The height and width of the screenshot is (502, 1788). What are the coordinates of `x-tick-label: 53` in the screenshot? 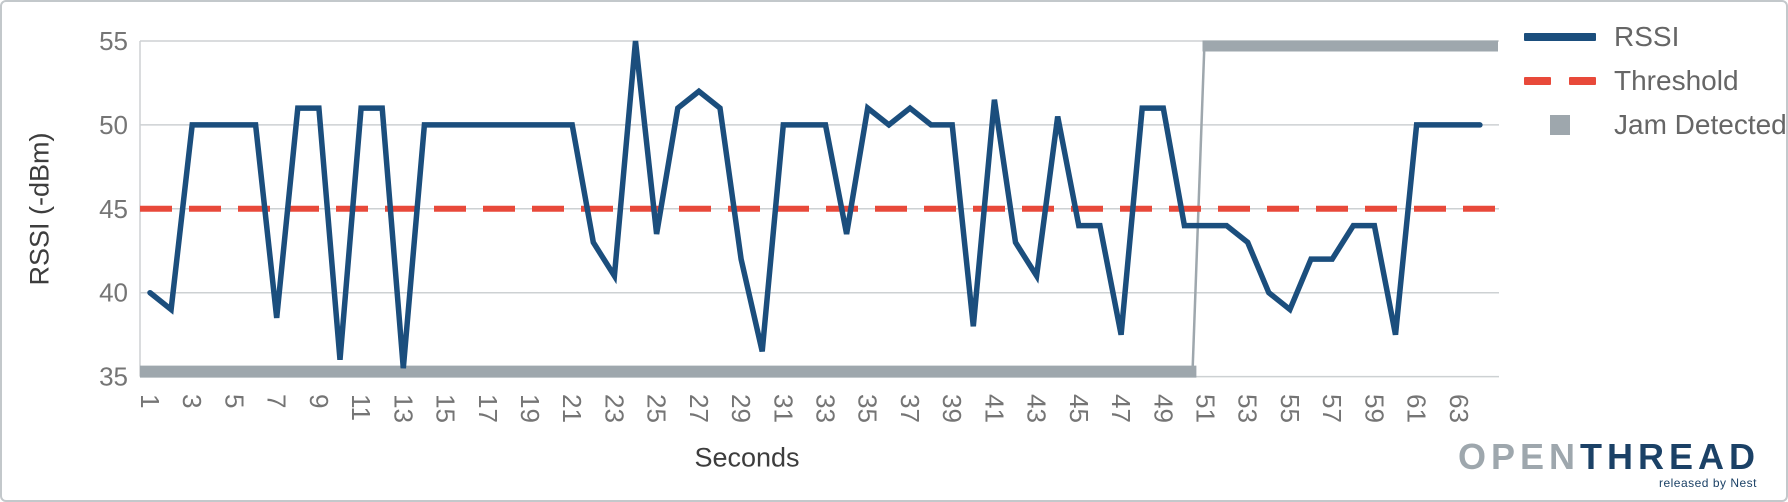 It's located at (1248, 408).